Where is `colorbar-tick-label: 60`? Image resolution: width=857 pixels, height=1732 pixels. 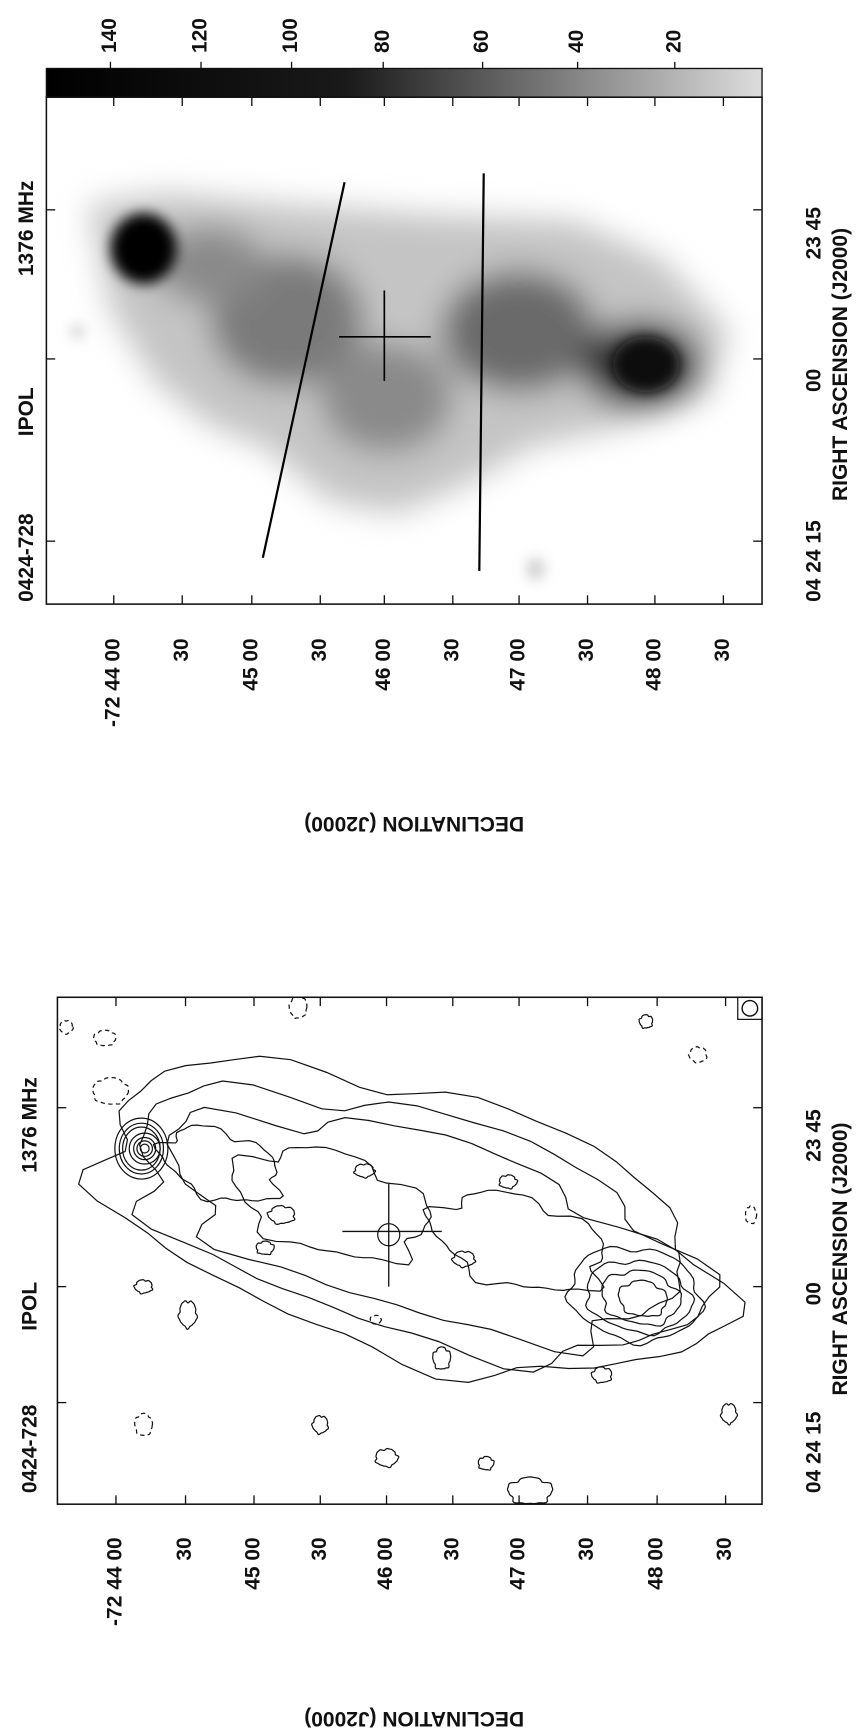 colorbar-tick-label: 60 is located at coordinates (481, 41).